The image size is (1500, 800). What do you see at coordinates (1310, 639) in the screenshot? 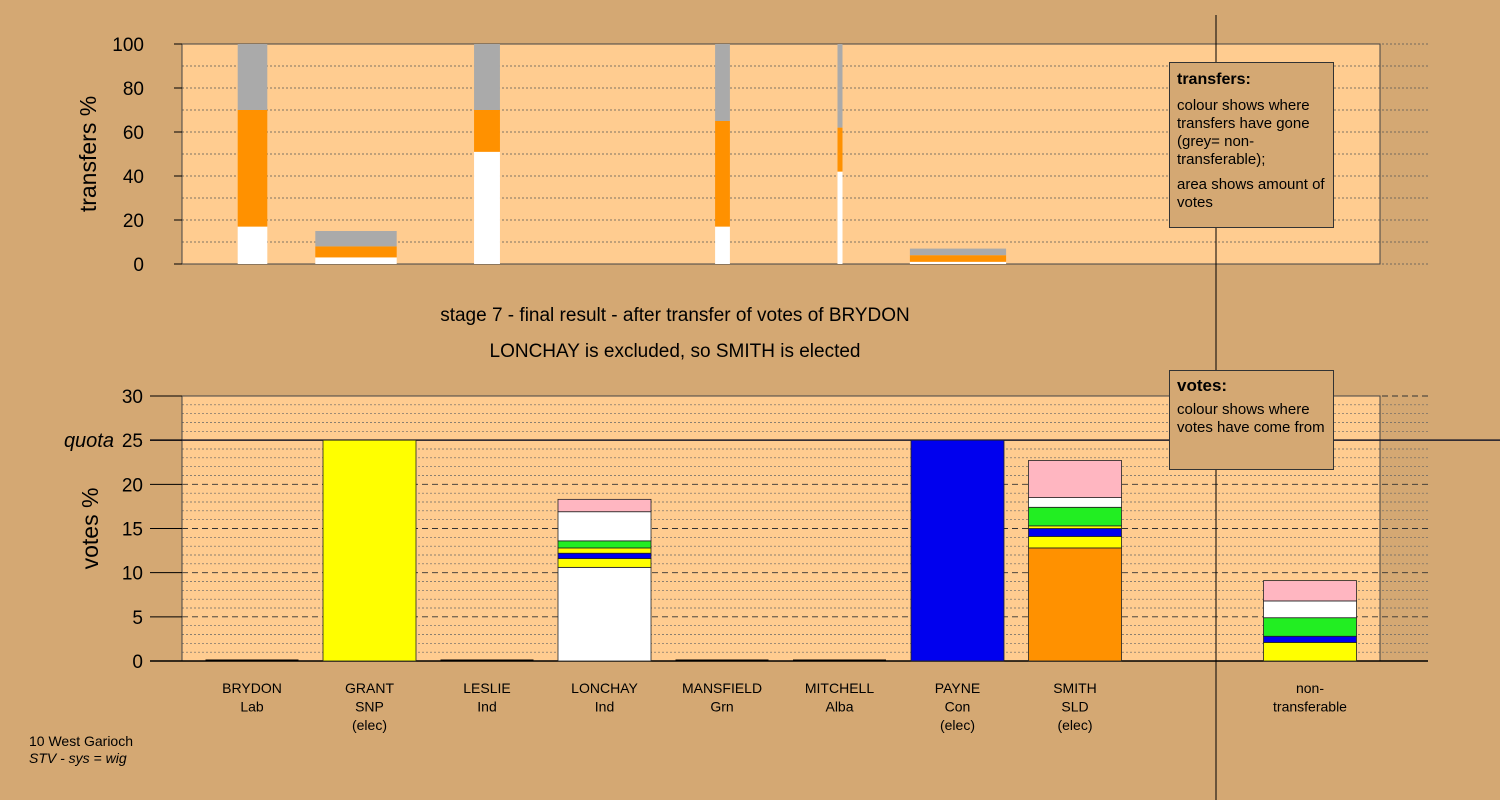
I see `vote-segment-non-transferable-con` at bounding box center [1310, 639].